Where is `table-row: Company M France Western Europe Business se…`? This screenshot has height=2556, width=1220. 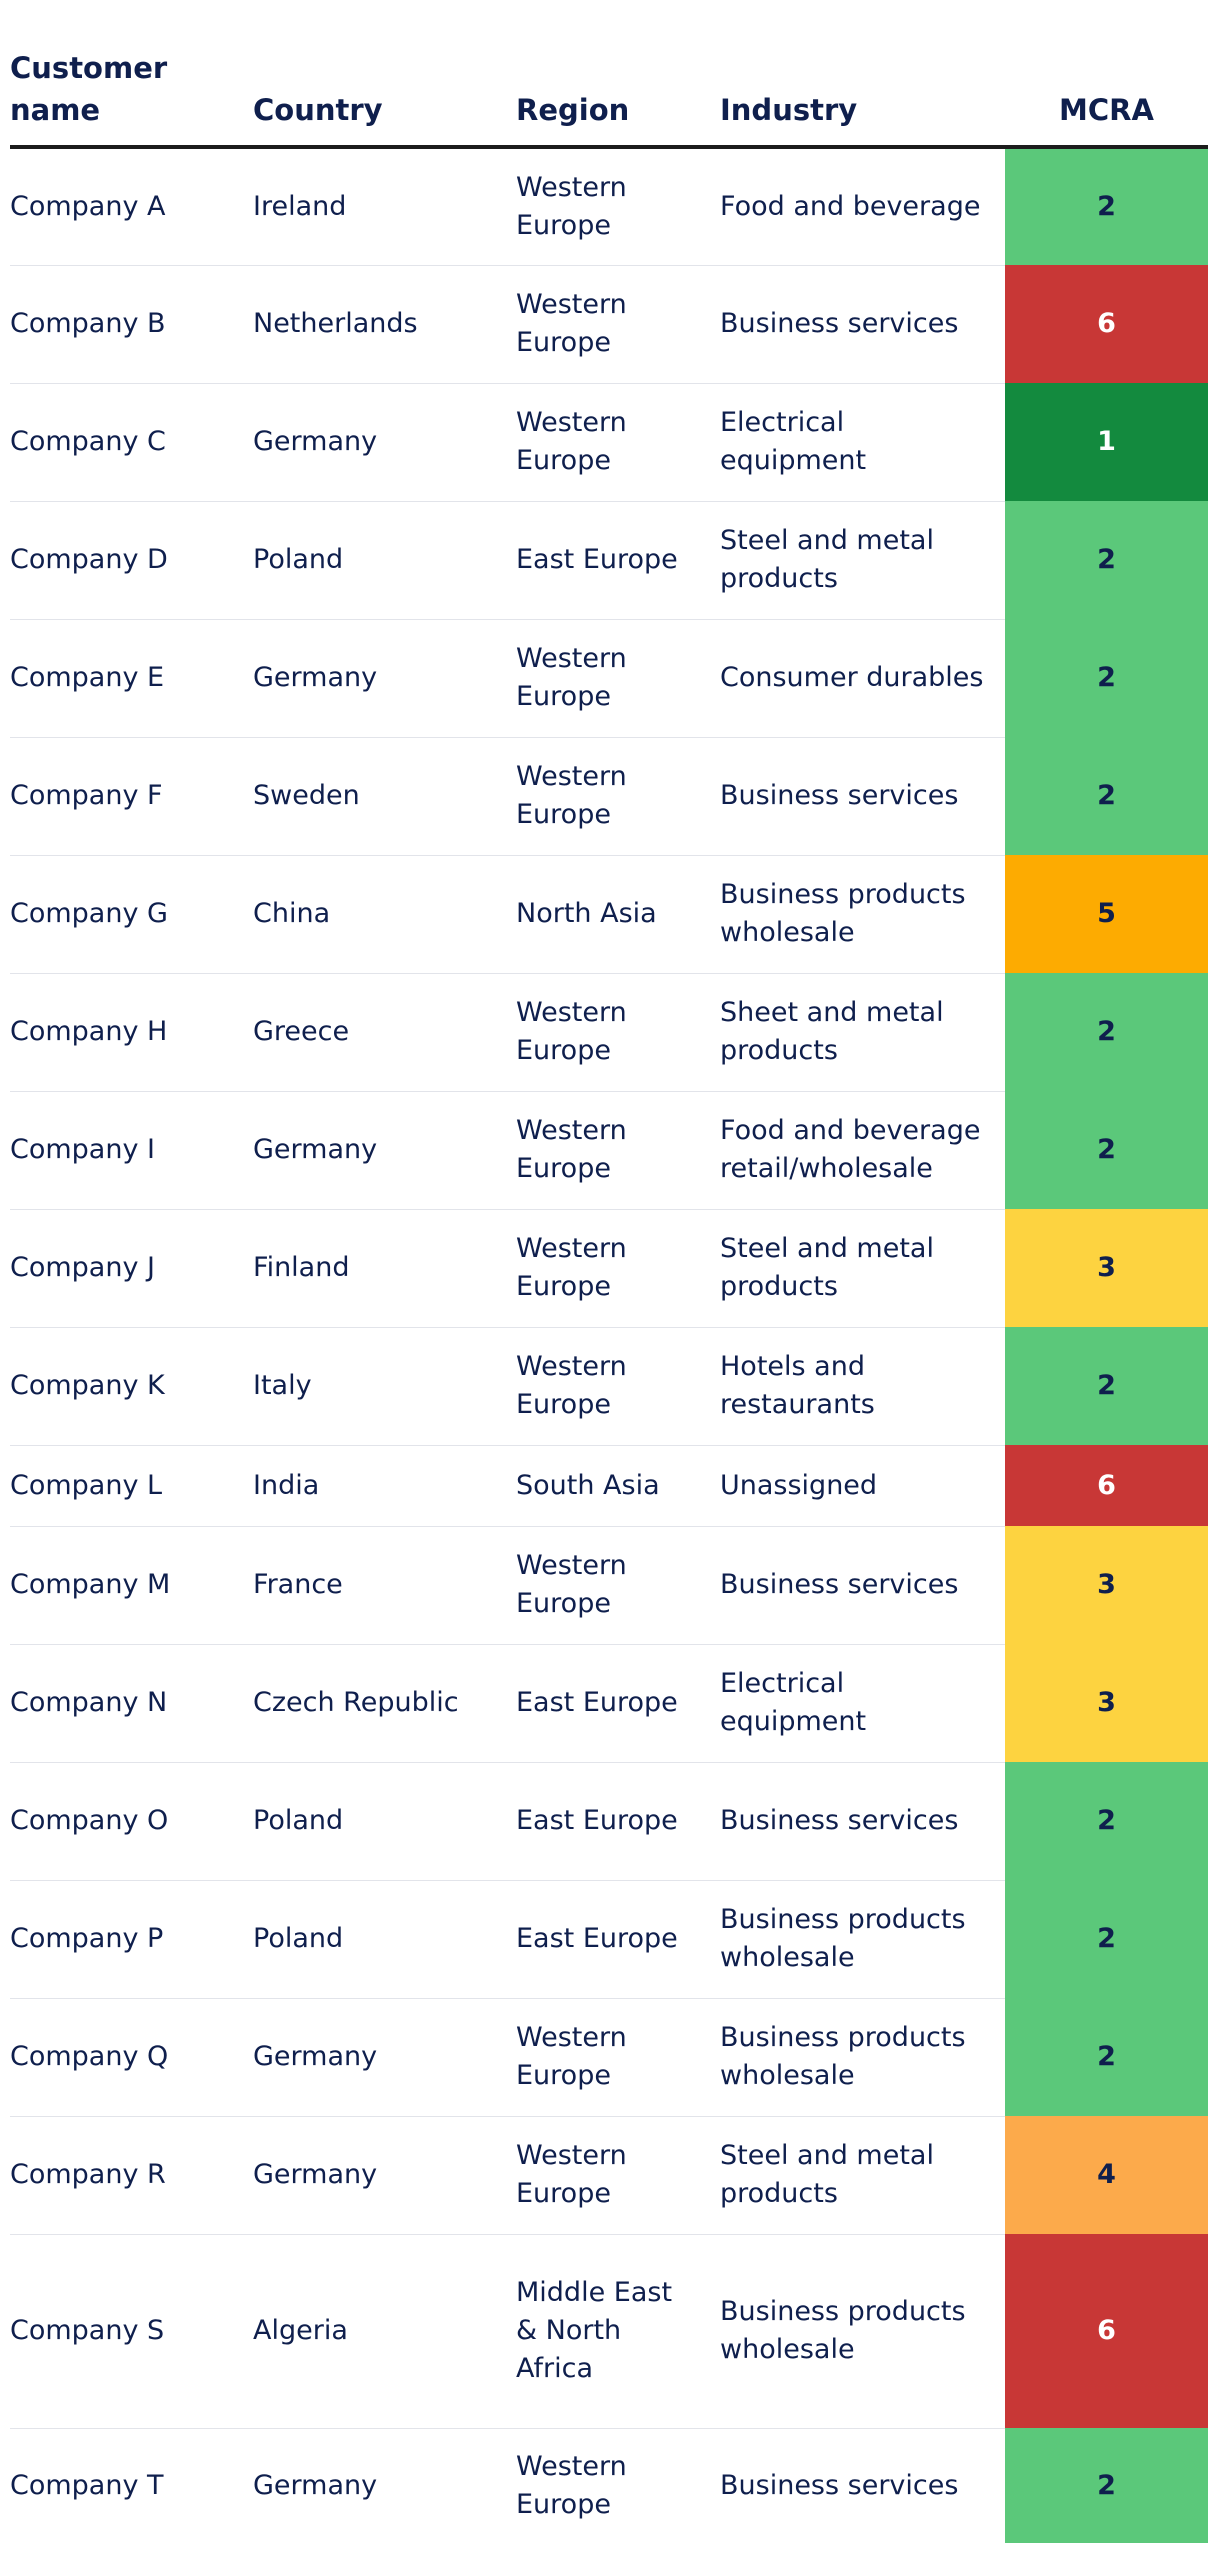
table-row: Company M France Western Europe Business se… is located at coordinates (609, 1585).